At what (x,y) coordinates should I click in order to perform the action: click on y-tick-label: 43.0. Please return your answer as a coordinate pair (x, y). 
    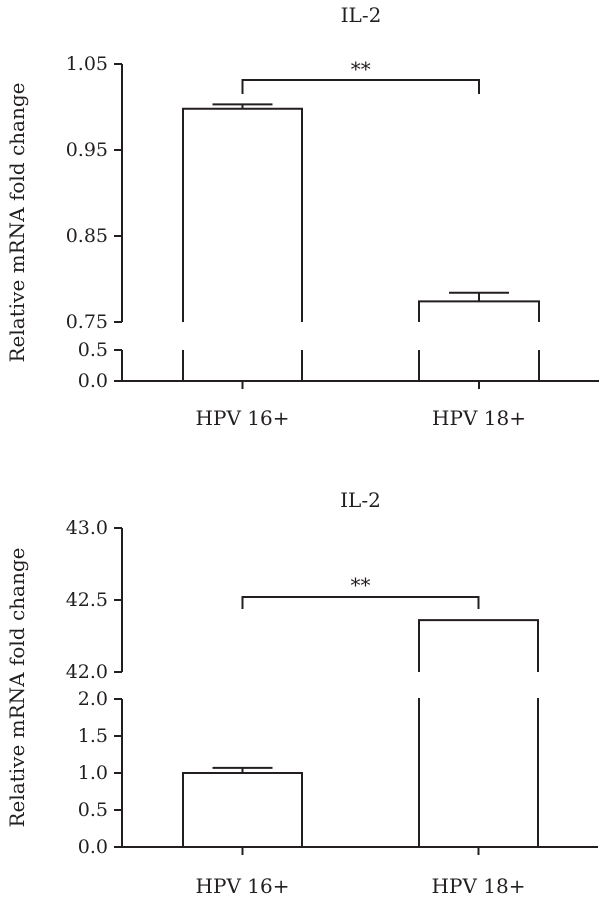
    Looking at the image, I should click on (87, 528).